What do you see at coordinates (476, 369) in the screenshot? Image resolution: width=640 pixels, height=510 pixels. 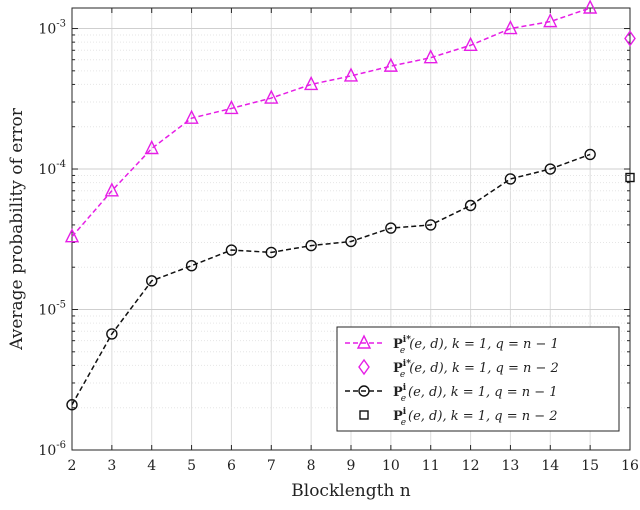 I see `legend-label: Pi* e (e, d), k = 1, q = n − 2` at bounding box center [476, 369].